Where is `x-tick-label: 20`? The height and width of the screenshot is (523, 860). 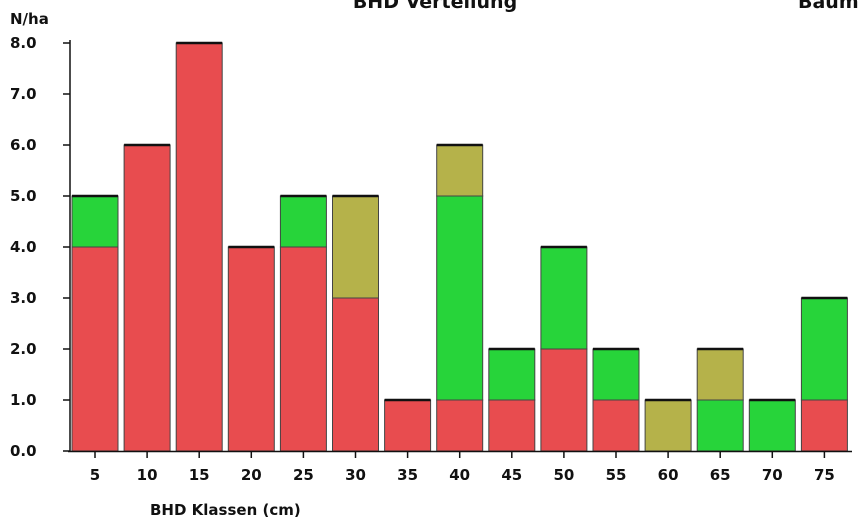 x-tick-label: 20 is located at coordinates (251, 475).